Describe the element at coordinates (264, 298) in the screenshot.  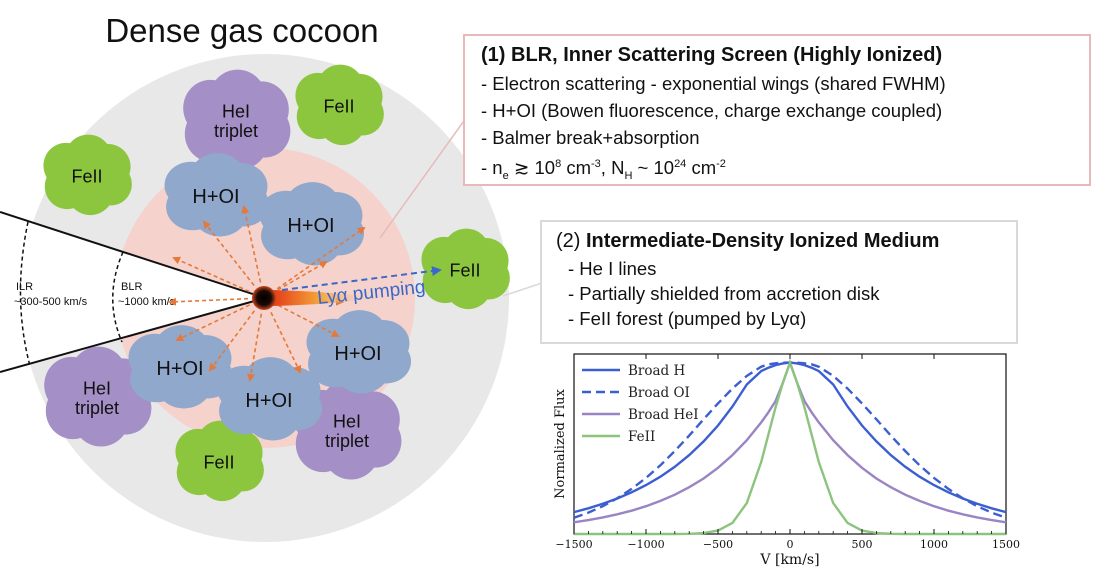
I see `central-black-hole` at that location.